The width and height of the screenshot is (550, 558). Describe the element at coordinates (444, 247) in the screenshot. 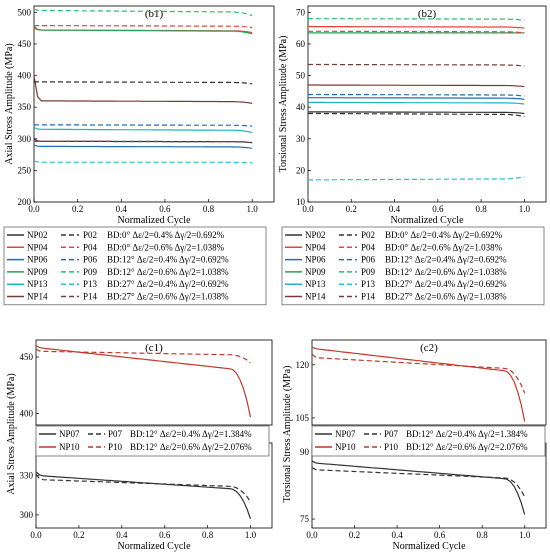

I see `legend-condition: BD:0° Δε/2=0.6% Δγ/2=1.038%` at that location.